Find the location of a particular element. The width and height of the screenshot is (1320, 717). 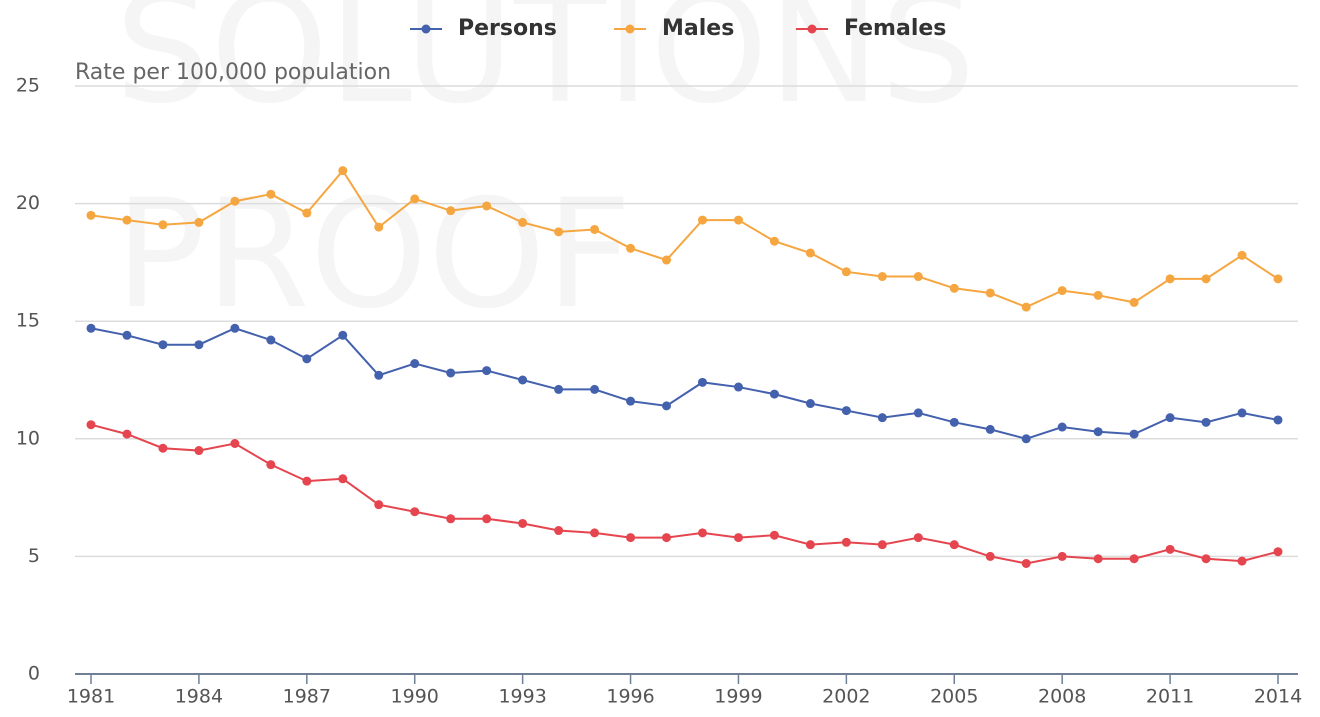

x-tick-label: 2002 is located at coordinates (846, 697).